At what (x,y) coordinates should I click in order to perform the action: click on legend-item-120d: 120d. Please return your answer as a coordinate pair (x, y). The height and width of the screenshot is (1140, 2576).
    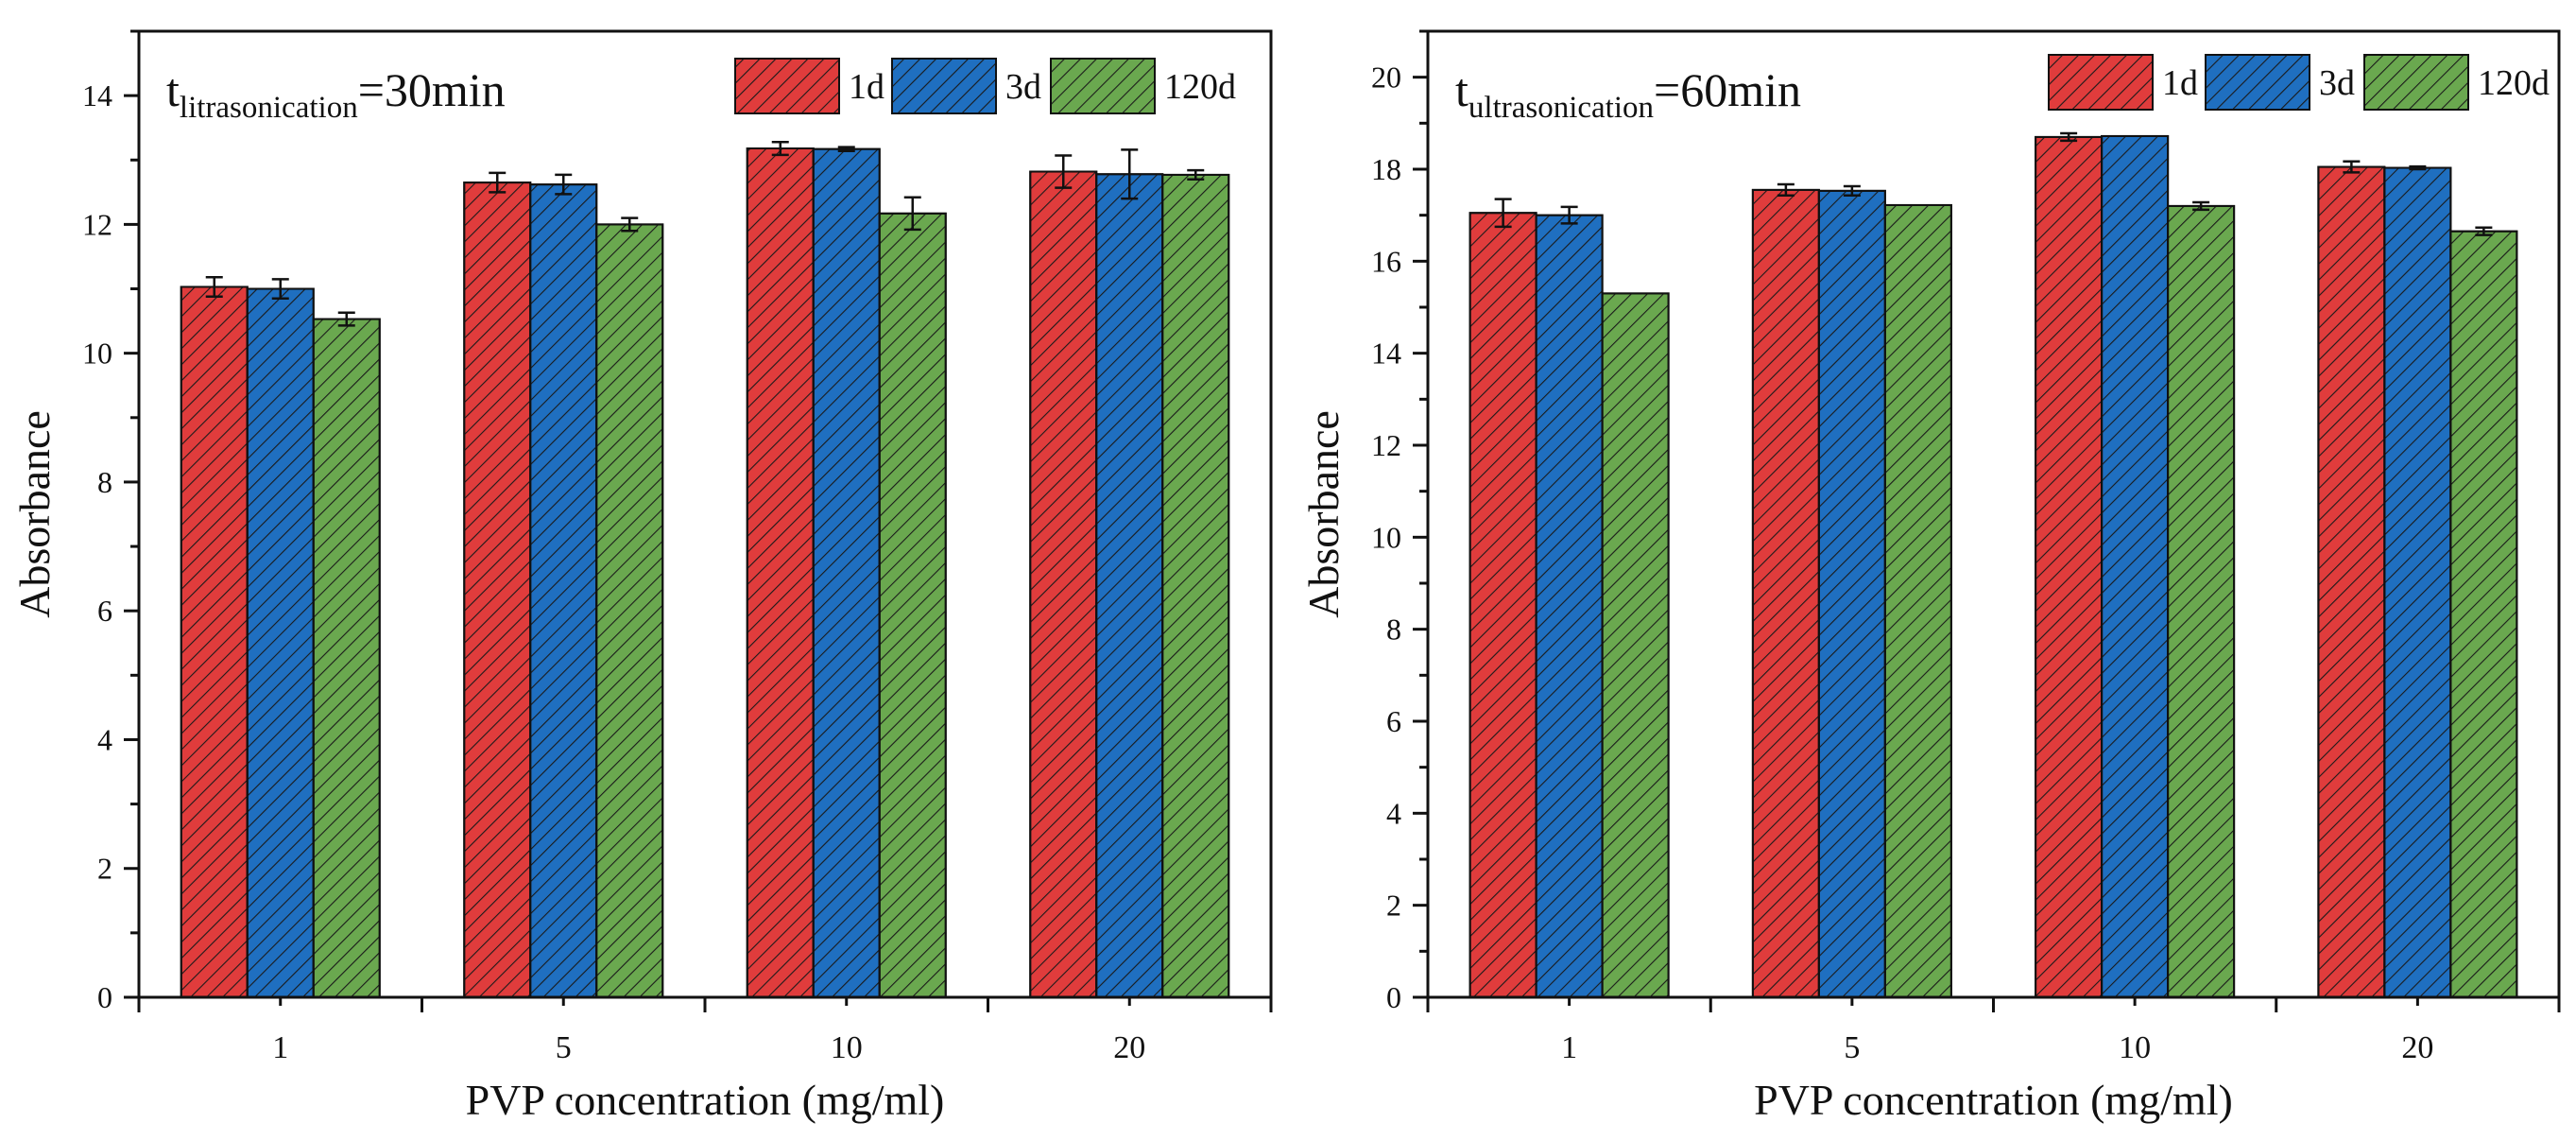
    Looking at the image, I should click on (2456, 82).